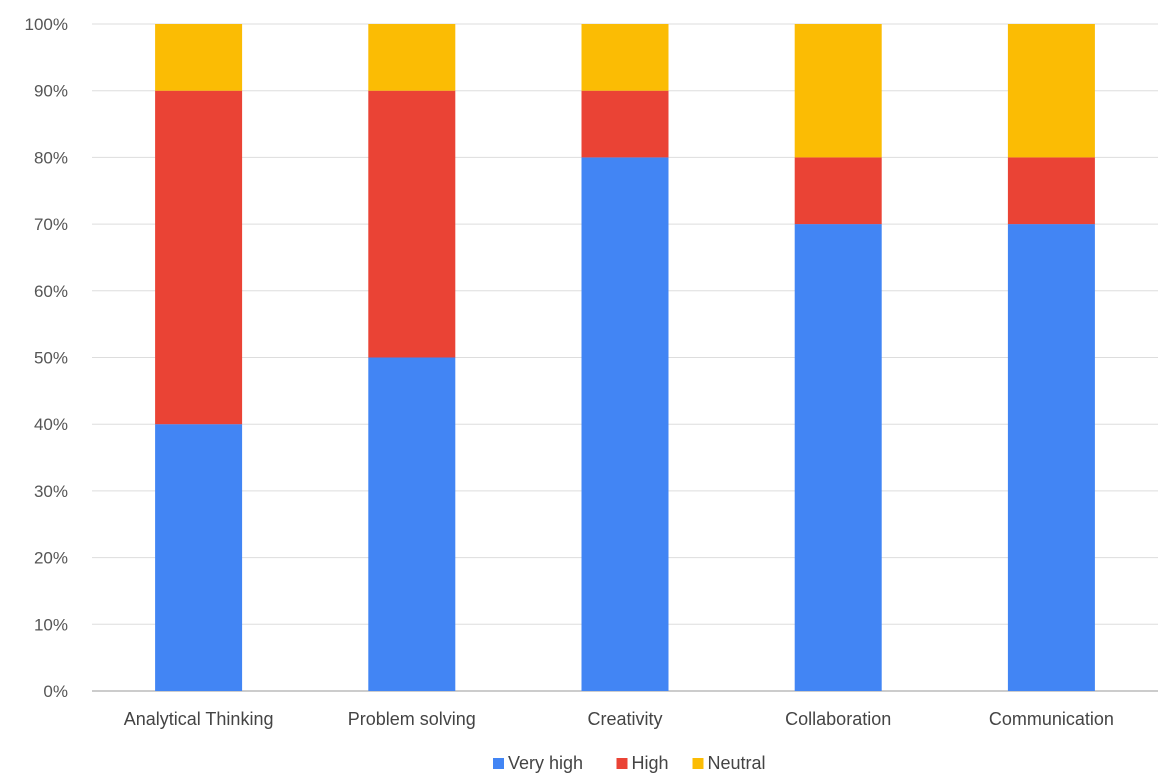 This screenshot has height=778, width=1170. Describe the element at coordinates (51, 424) in the screenshot. I see `y-tick-label: 40%` at that location.